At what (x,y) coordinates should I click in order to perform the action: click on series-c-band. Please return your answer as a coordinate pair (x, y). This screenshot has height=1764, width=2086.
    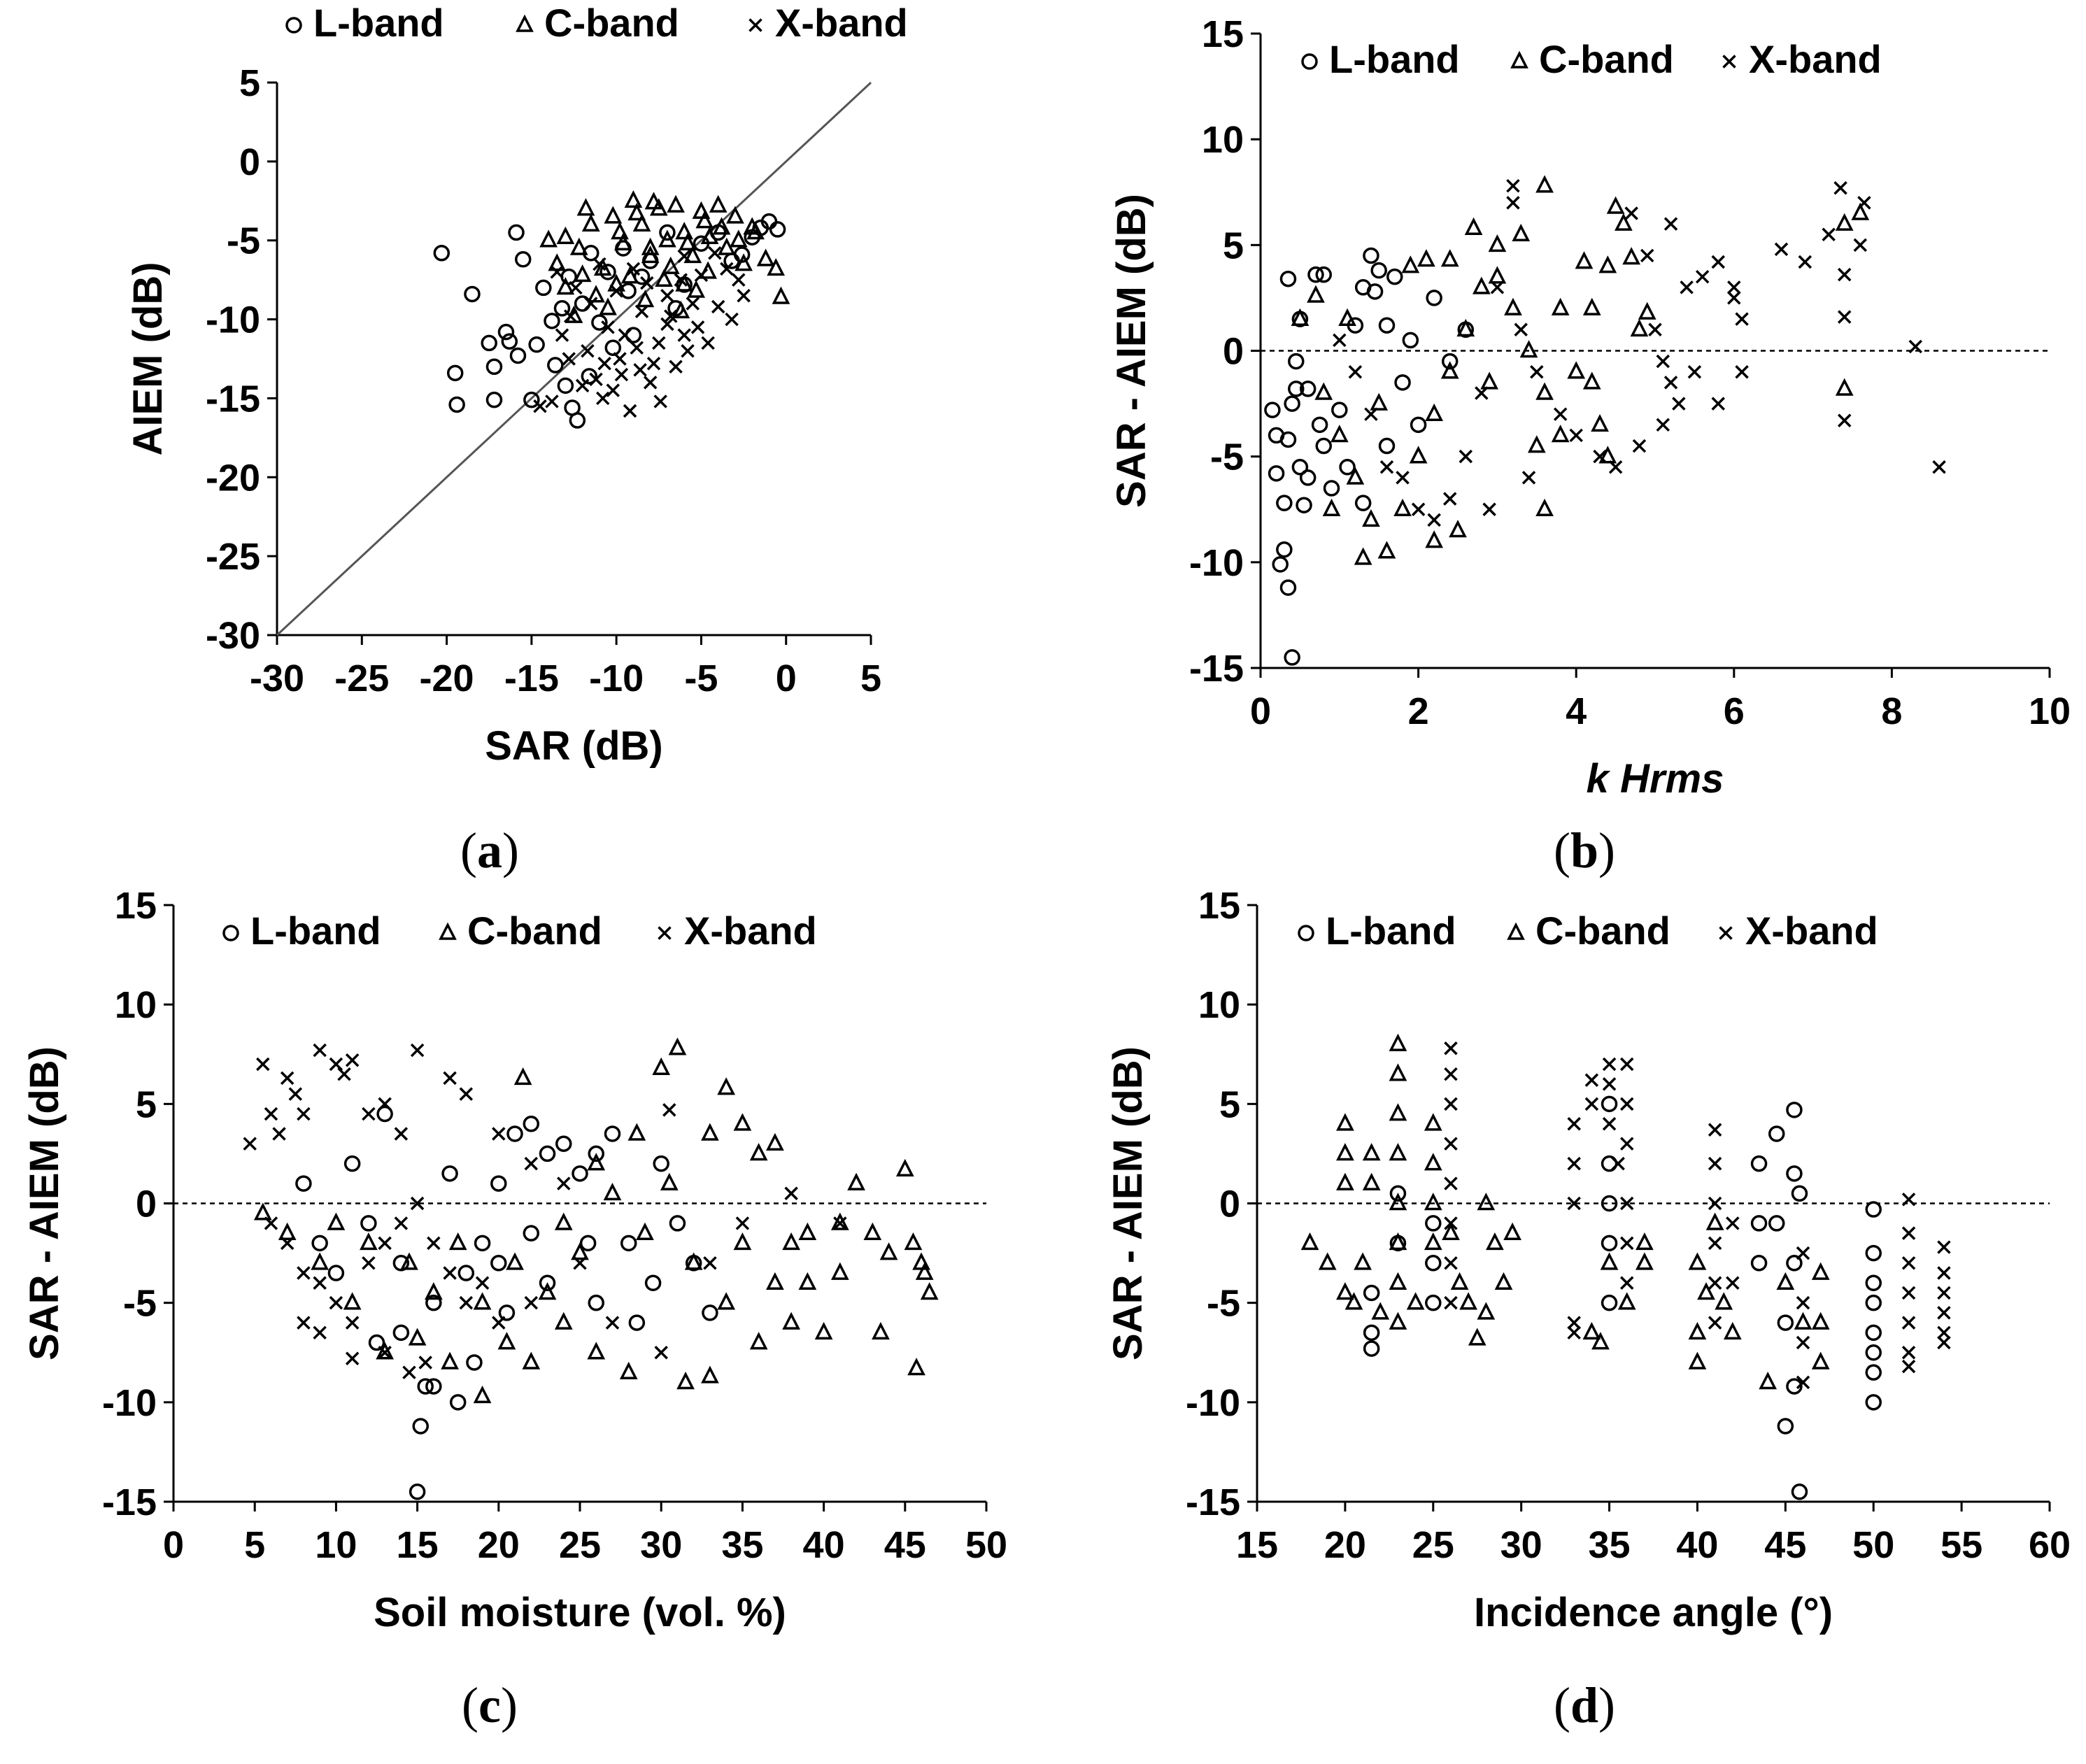
    Looking at the image, I should click on (1580, 370).